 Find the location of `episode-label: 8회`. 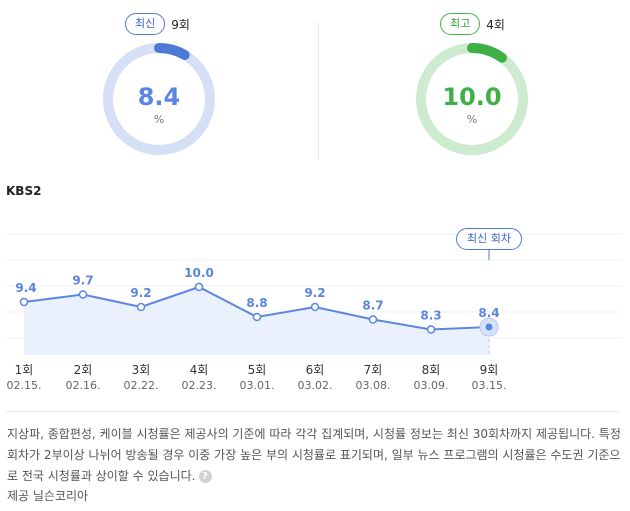

episode-label: 8회 is located at coordinates (431, 370).